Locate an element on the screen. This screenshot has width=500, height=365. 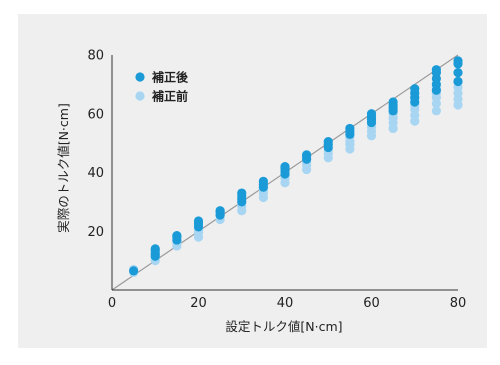
x-tick-label: 0 is located at coordinates (112, 303).